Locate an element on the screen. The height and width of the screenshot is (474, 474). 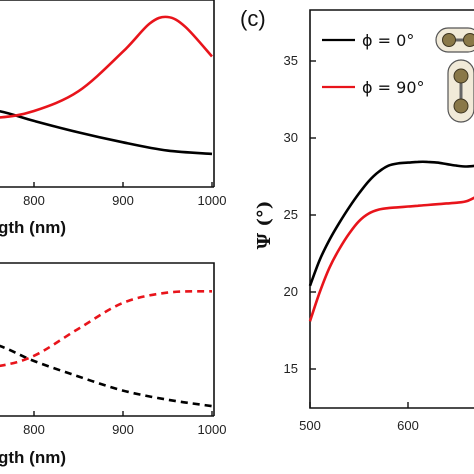
panel-c-y-tick-label-20: 20 is located at coordinates (291, 291).